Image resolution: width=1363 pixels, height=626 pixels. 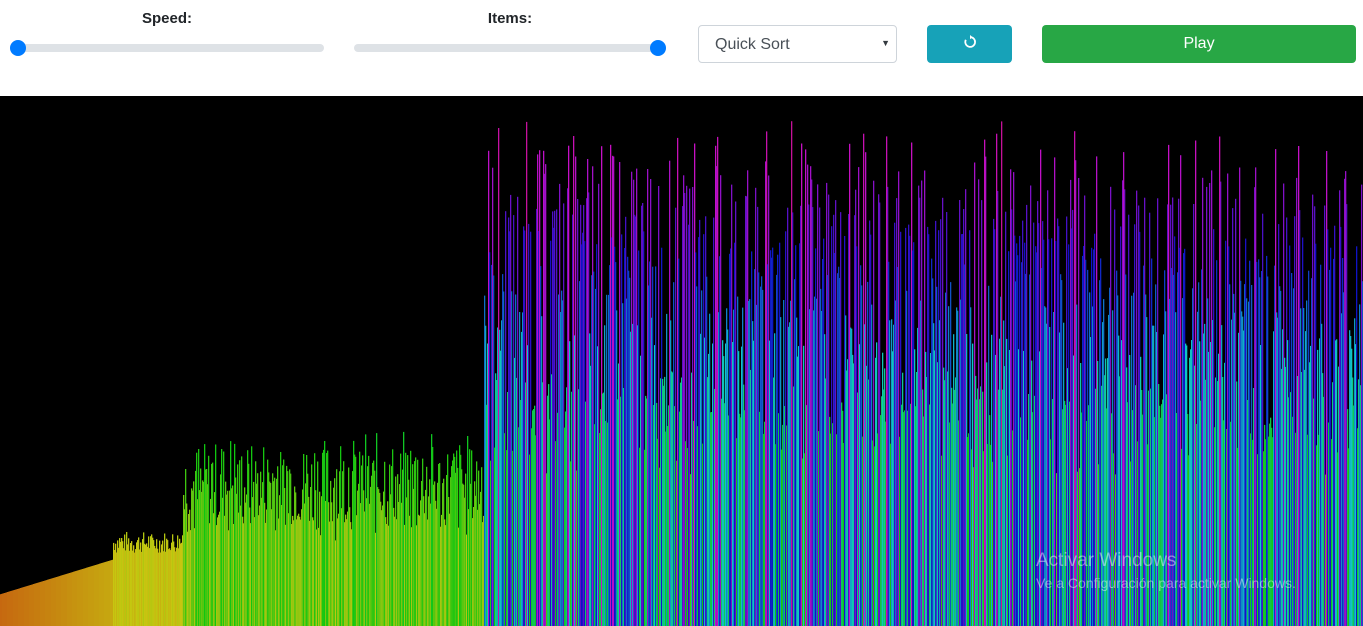 What do you see at coordinates (510, 48) in the screenshot?
I see `items-slider` at bounding box center [510, 48].